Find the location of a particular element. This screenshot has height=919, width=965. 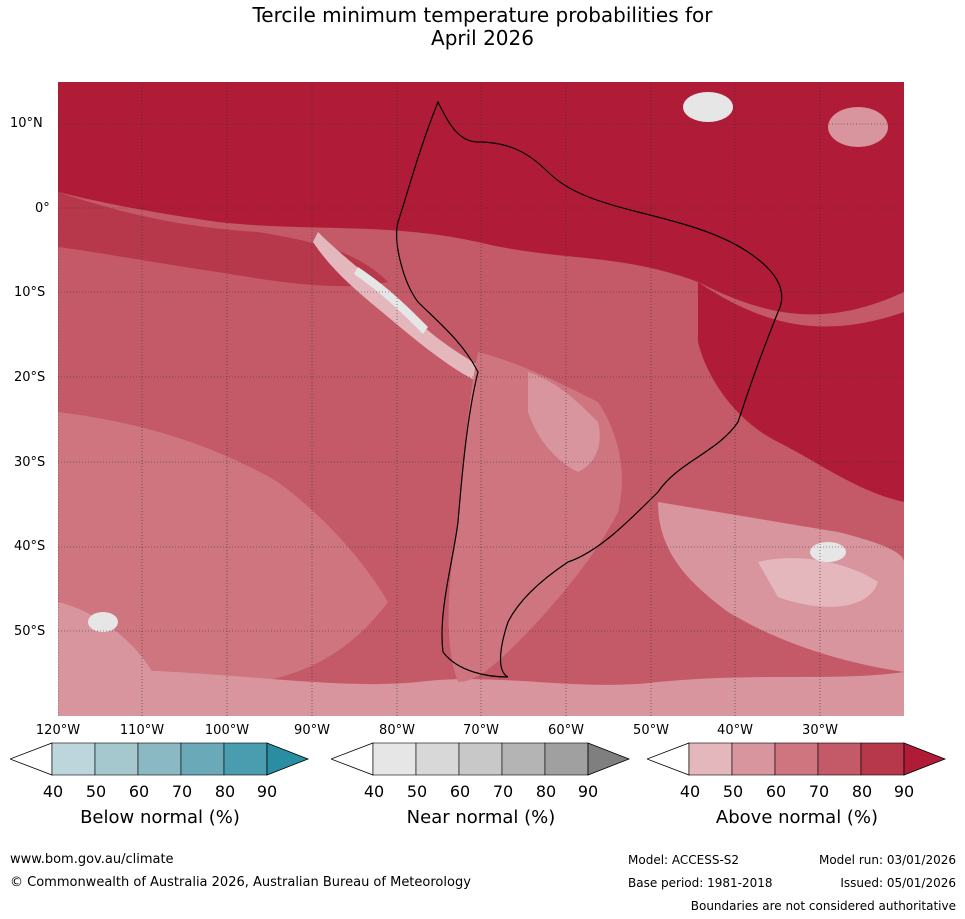

lon-label-30w: 30°W is located at coordinates (820, 730).